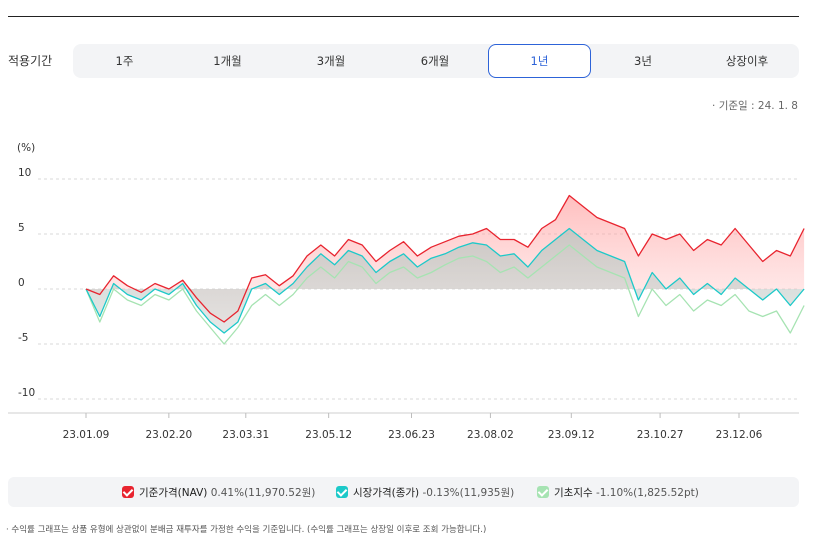 The height and width of the screenshot is (555, 824). Describe the element at coordinates (647, 493) in the screenshot. I see `legend-index-value: -1.10%(1,825.52pt)` at that location.